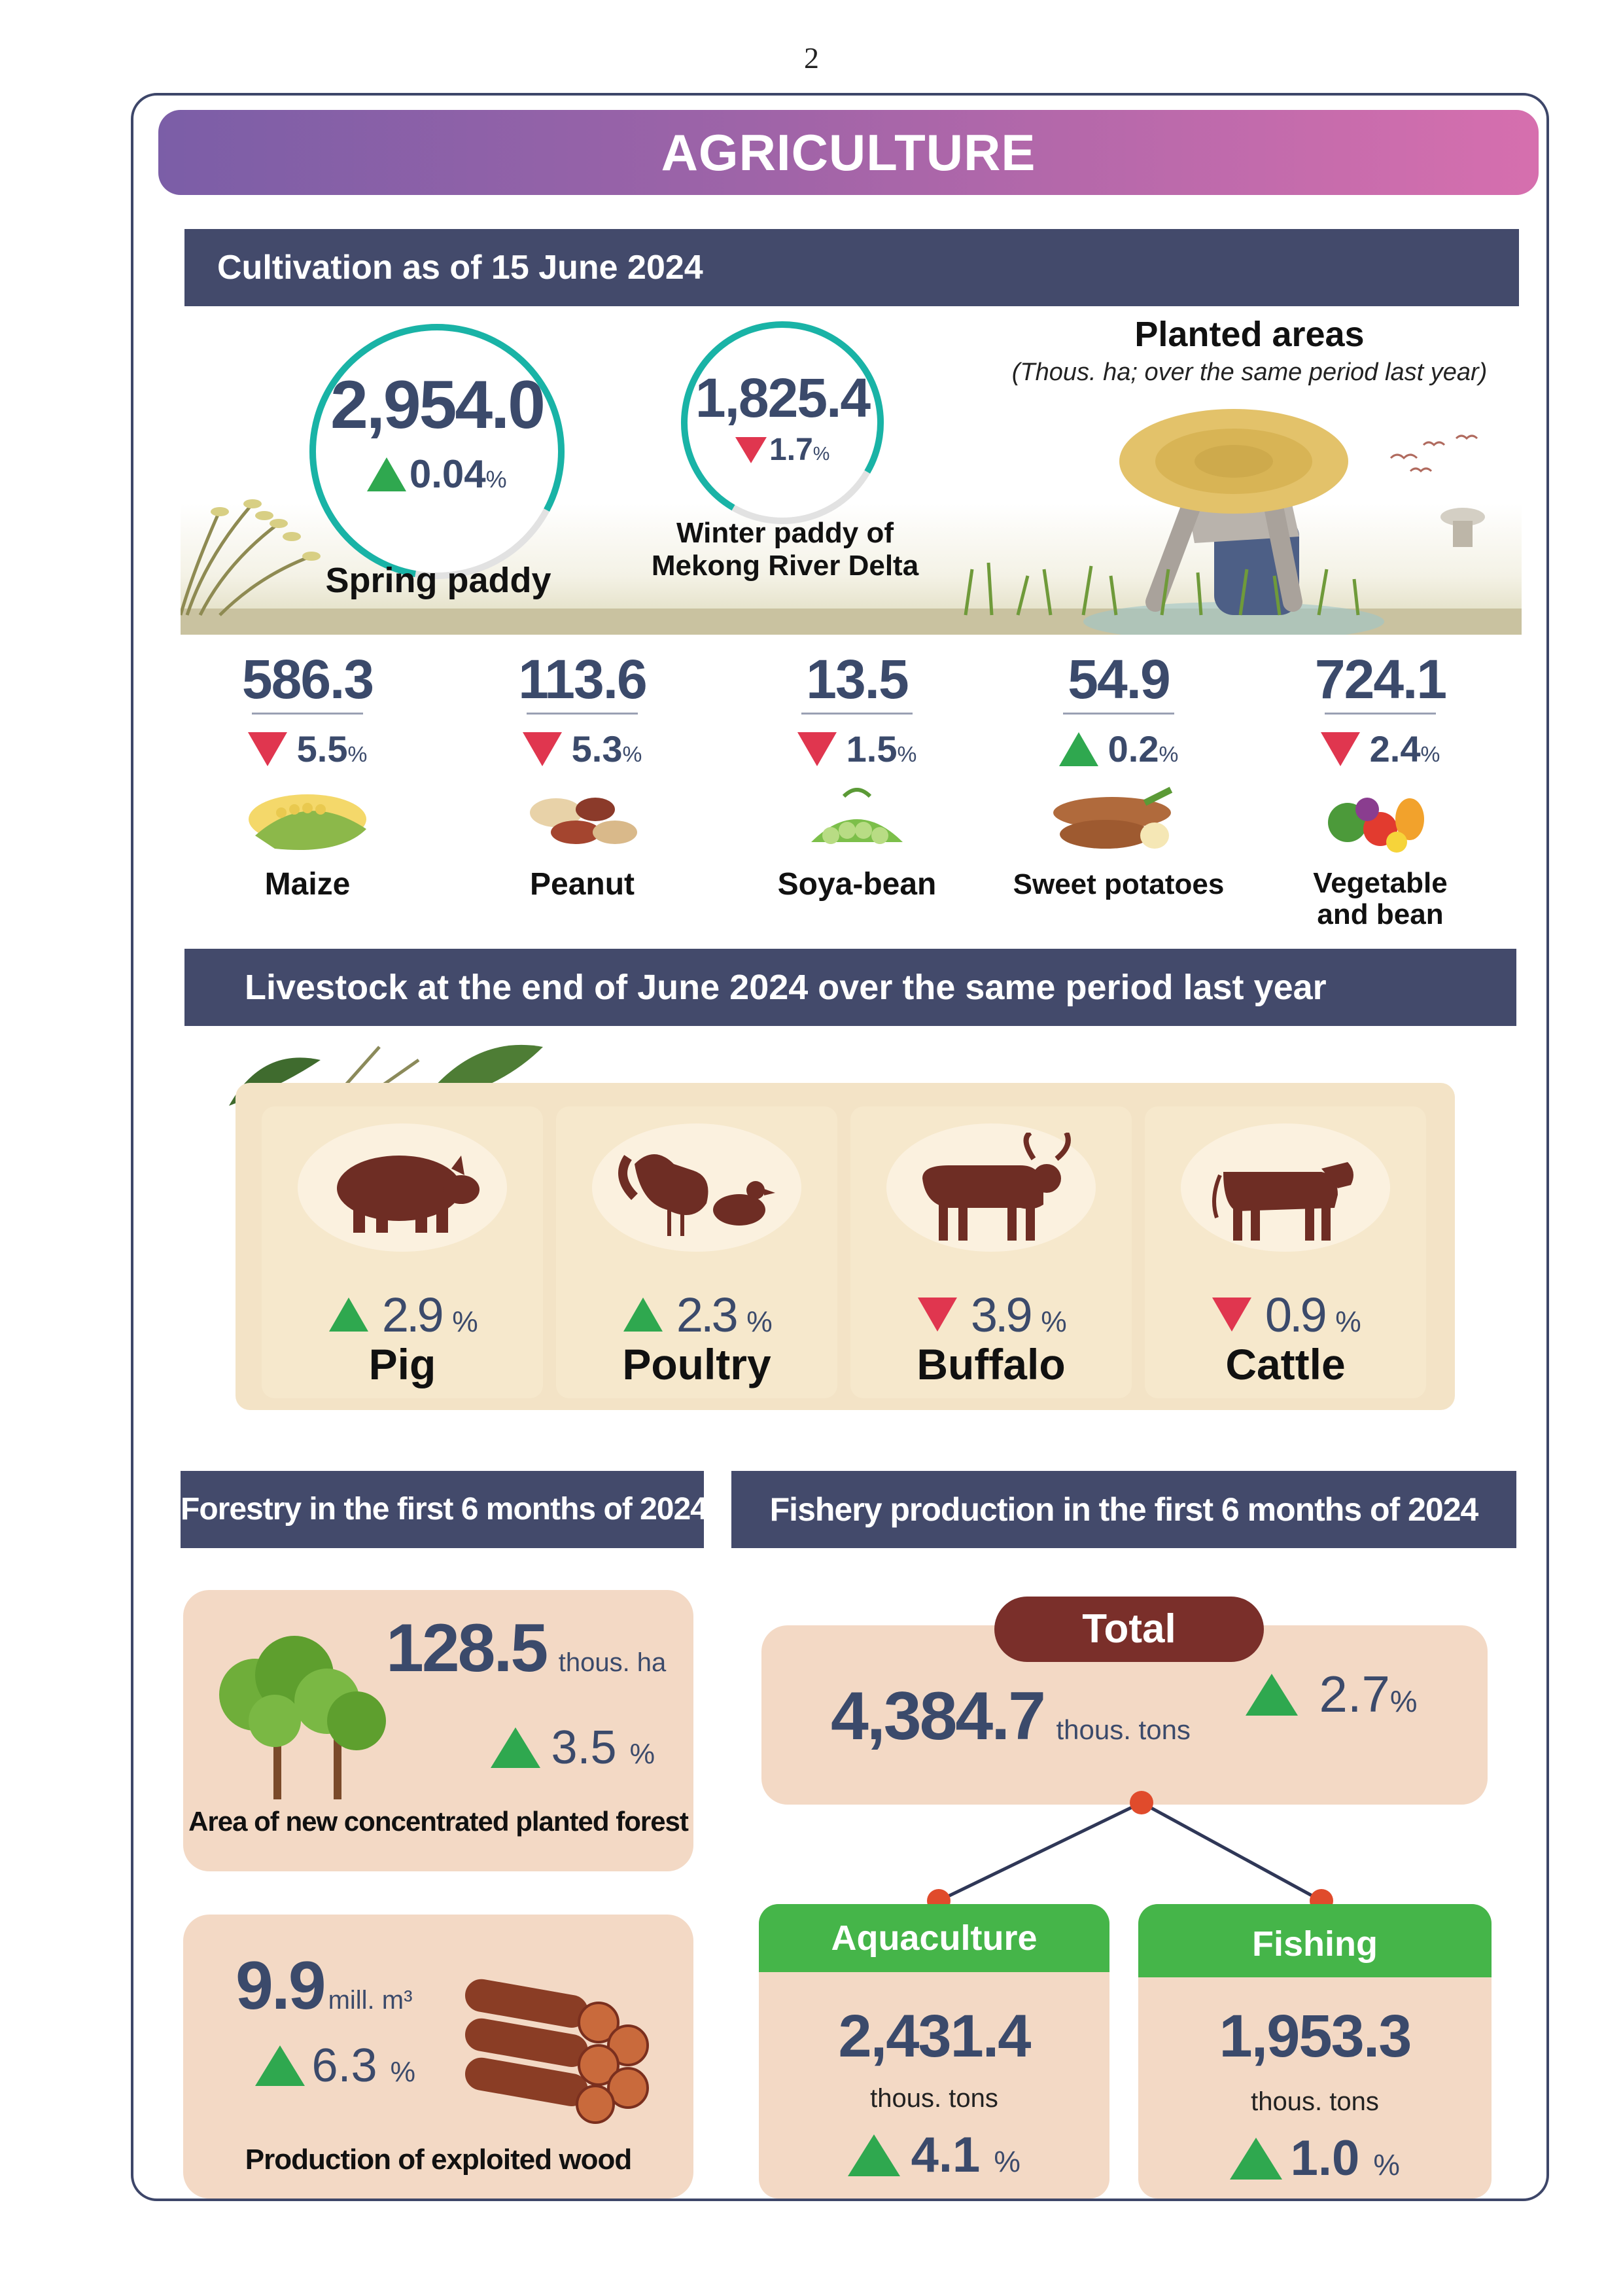 The image size is (1623, 2296). I want to click on peanut-icon, so click(584, 821).